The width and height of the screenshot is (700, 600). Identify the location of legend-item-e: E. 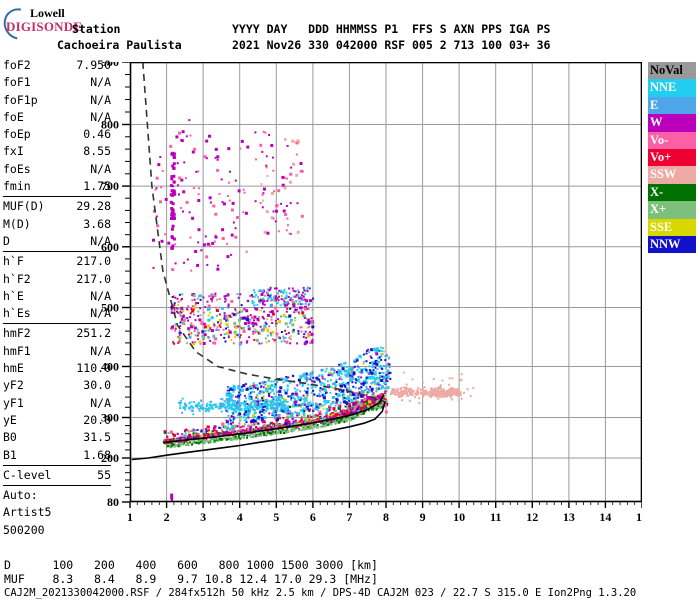
(672, 105).